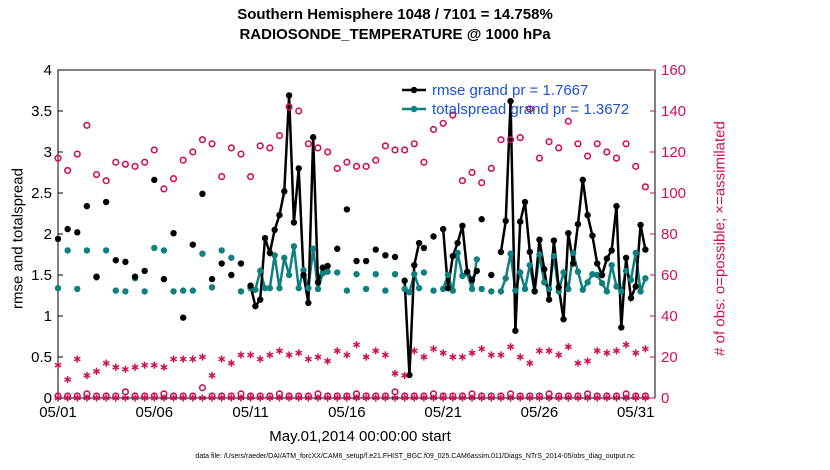 The width and height of the screenshot is (830, 470). I want to click on legend-rmse-label: rmse grand pr = 1.7667, so click(510, 90).